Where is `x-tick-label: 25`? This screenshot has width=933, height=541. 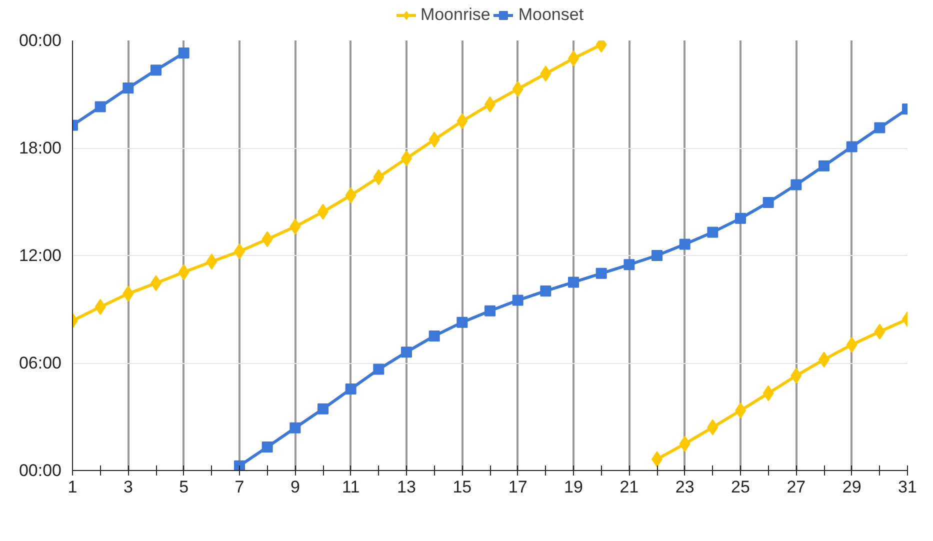
x-tick-label: 25 is located at coordinates (740, 487).